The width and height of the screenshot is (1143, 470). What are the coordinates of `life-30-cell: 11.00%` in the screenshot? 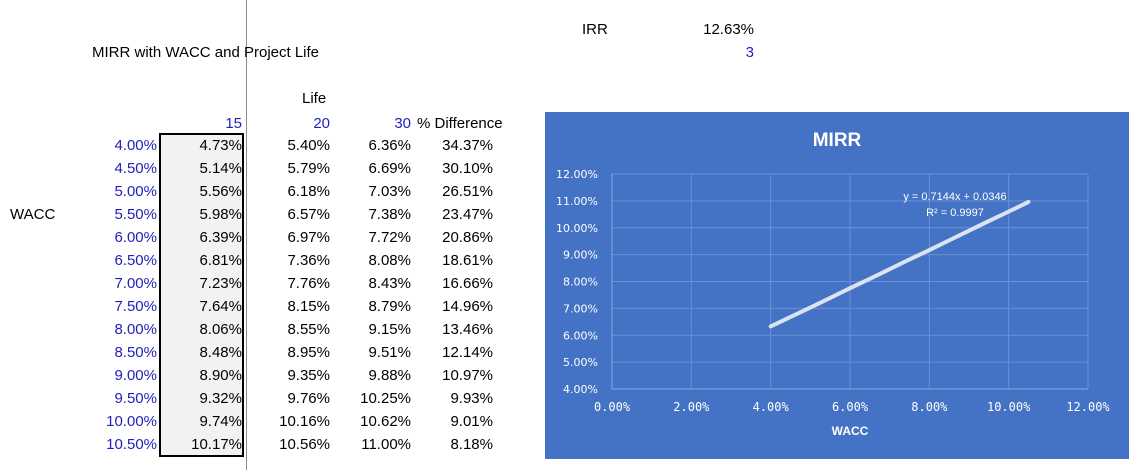 It's located at (386, 444).